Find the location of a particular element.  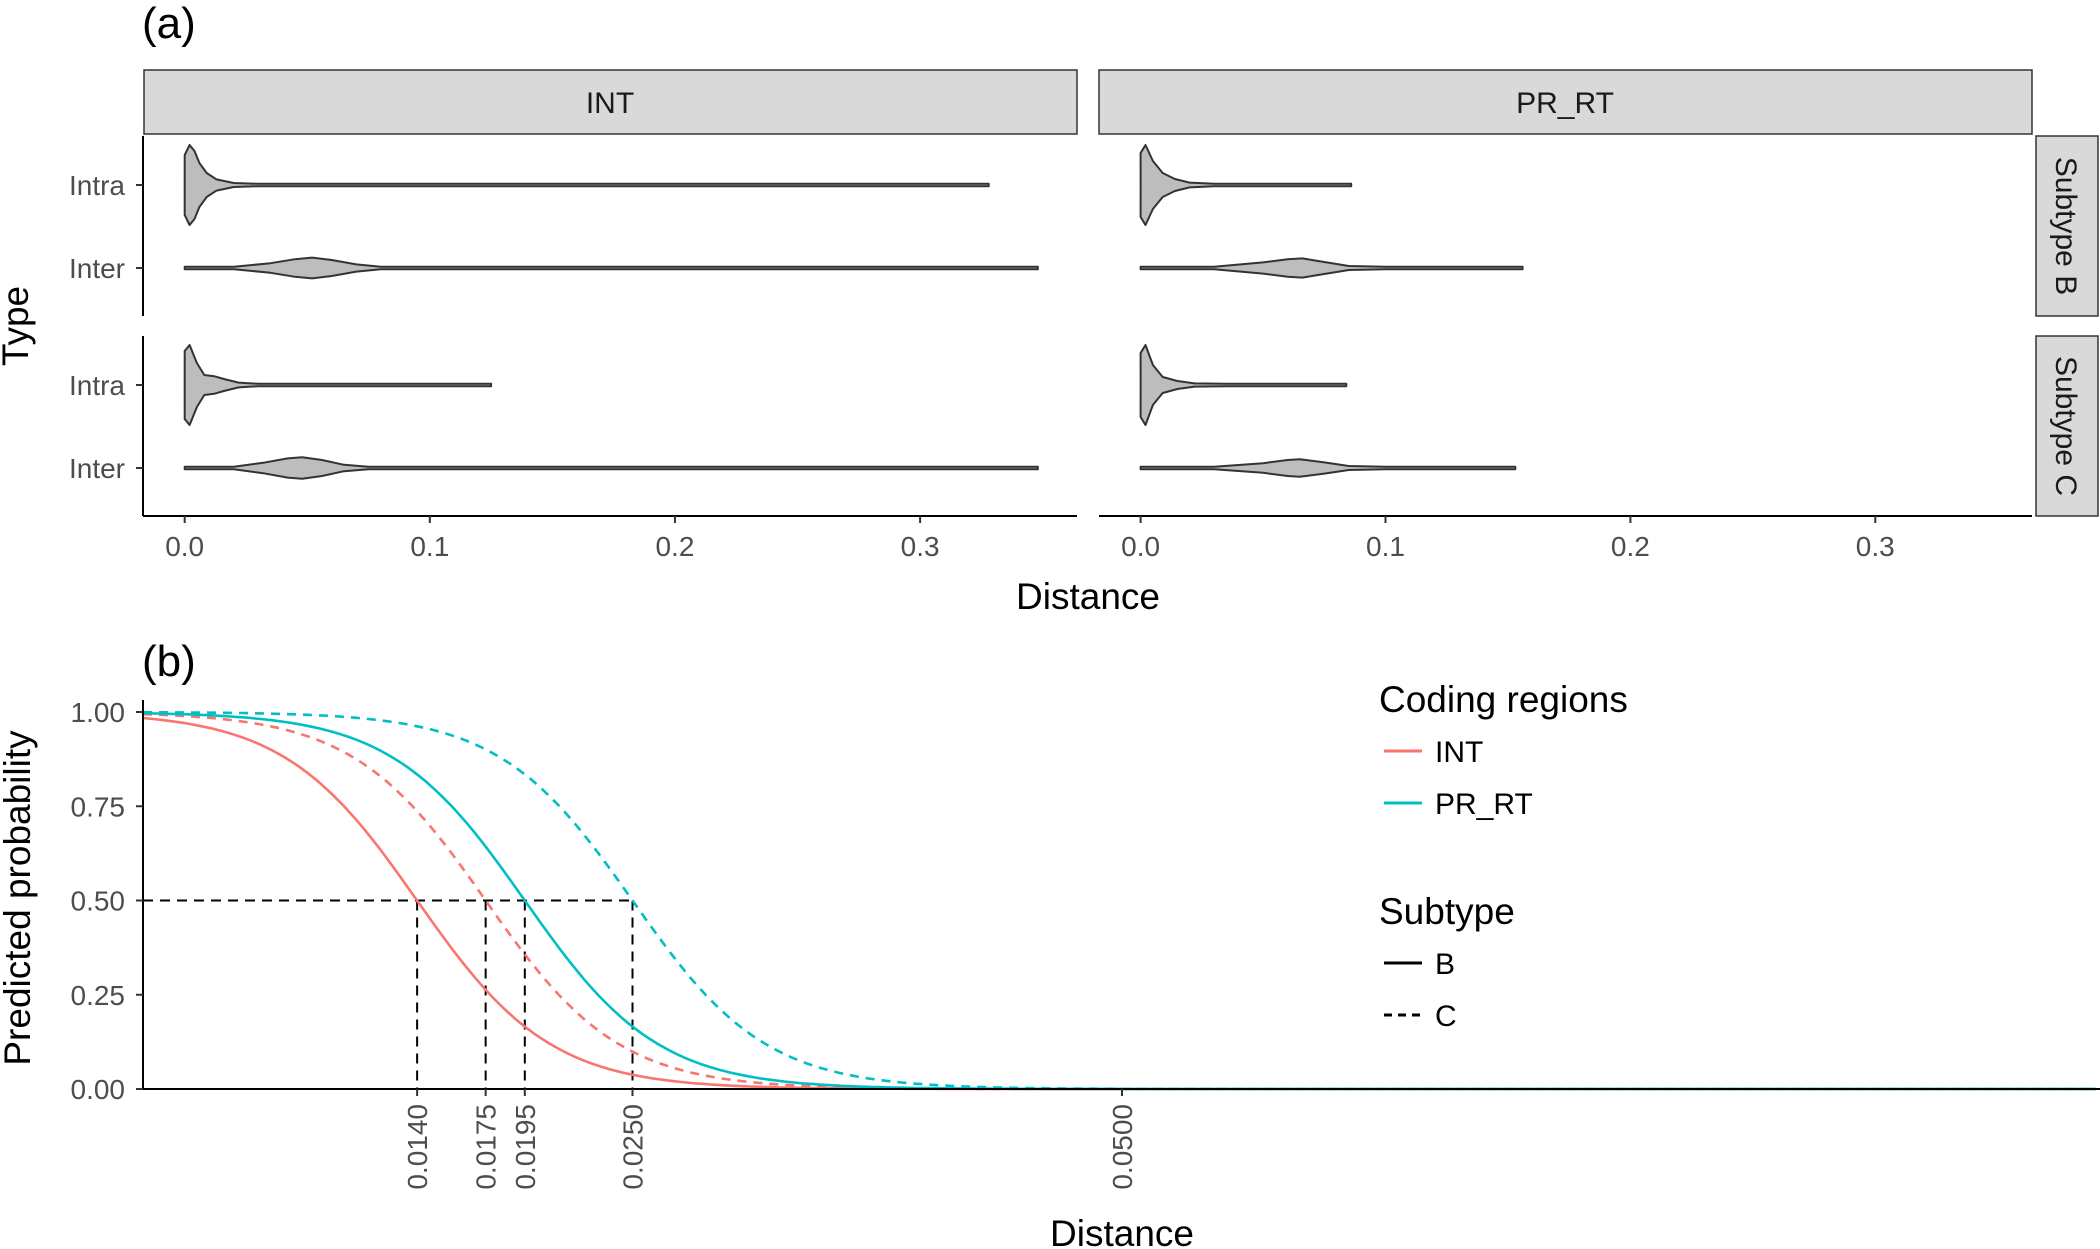

a-xtick-label-int-1: 0.1 is located at coordinates (429, 546).